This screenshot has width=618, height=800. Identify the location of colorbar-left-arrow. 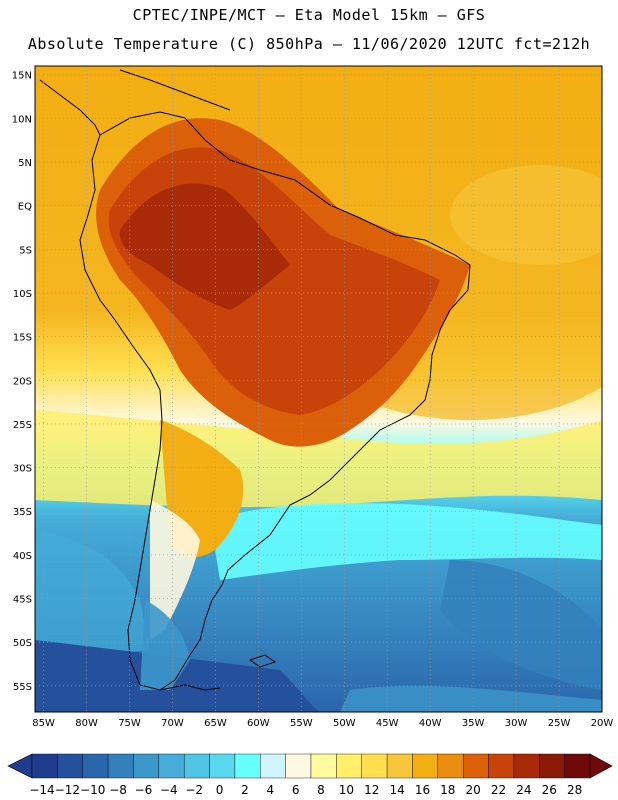
(20, 766).